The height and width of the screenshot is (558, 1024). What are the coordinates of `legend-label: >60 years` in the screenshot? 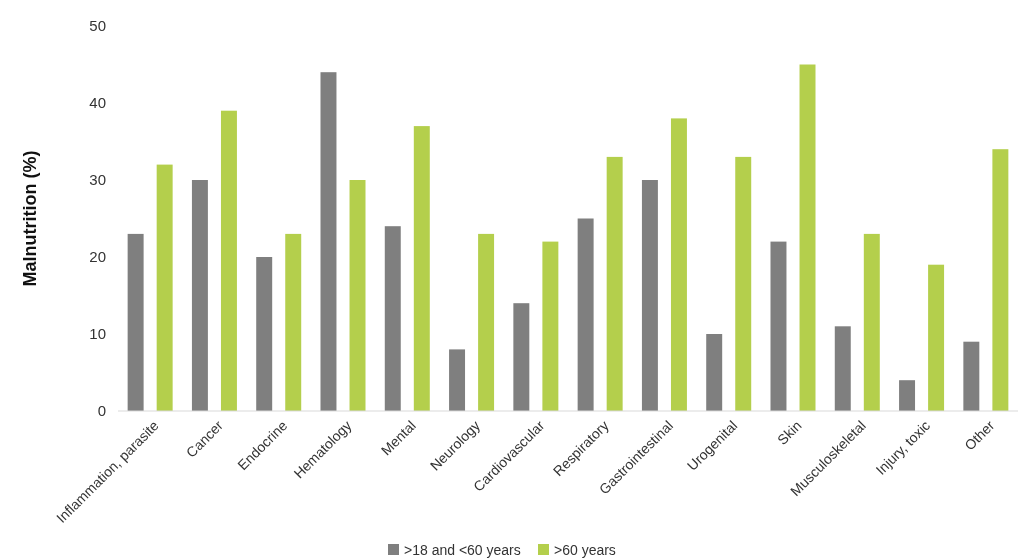 It's located at (585, 549).